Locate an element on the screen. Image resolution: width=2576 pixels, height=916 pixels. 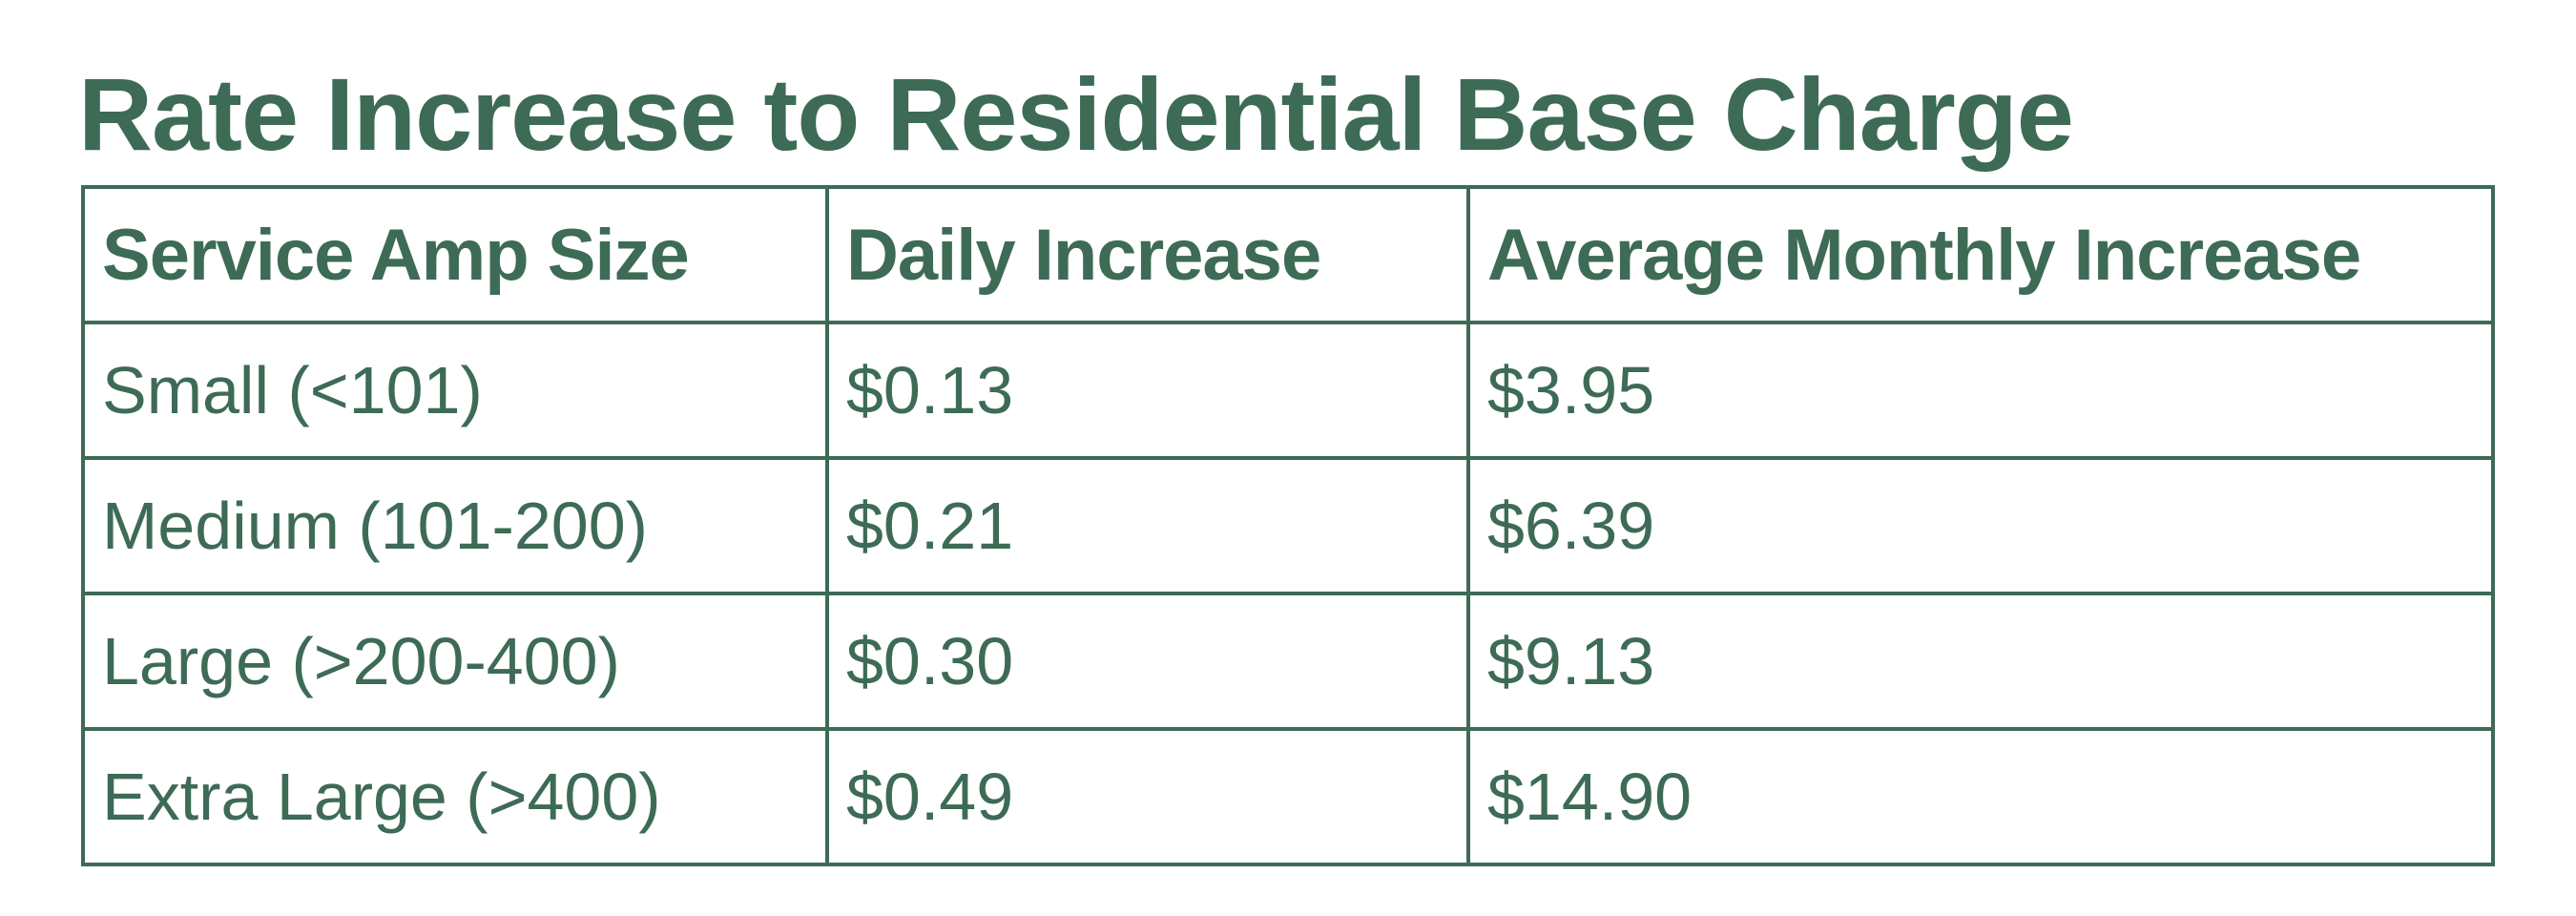
column-header-daily-increase: Daily Increase is located at coordinates (1147, 255).